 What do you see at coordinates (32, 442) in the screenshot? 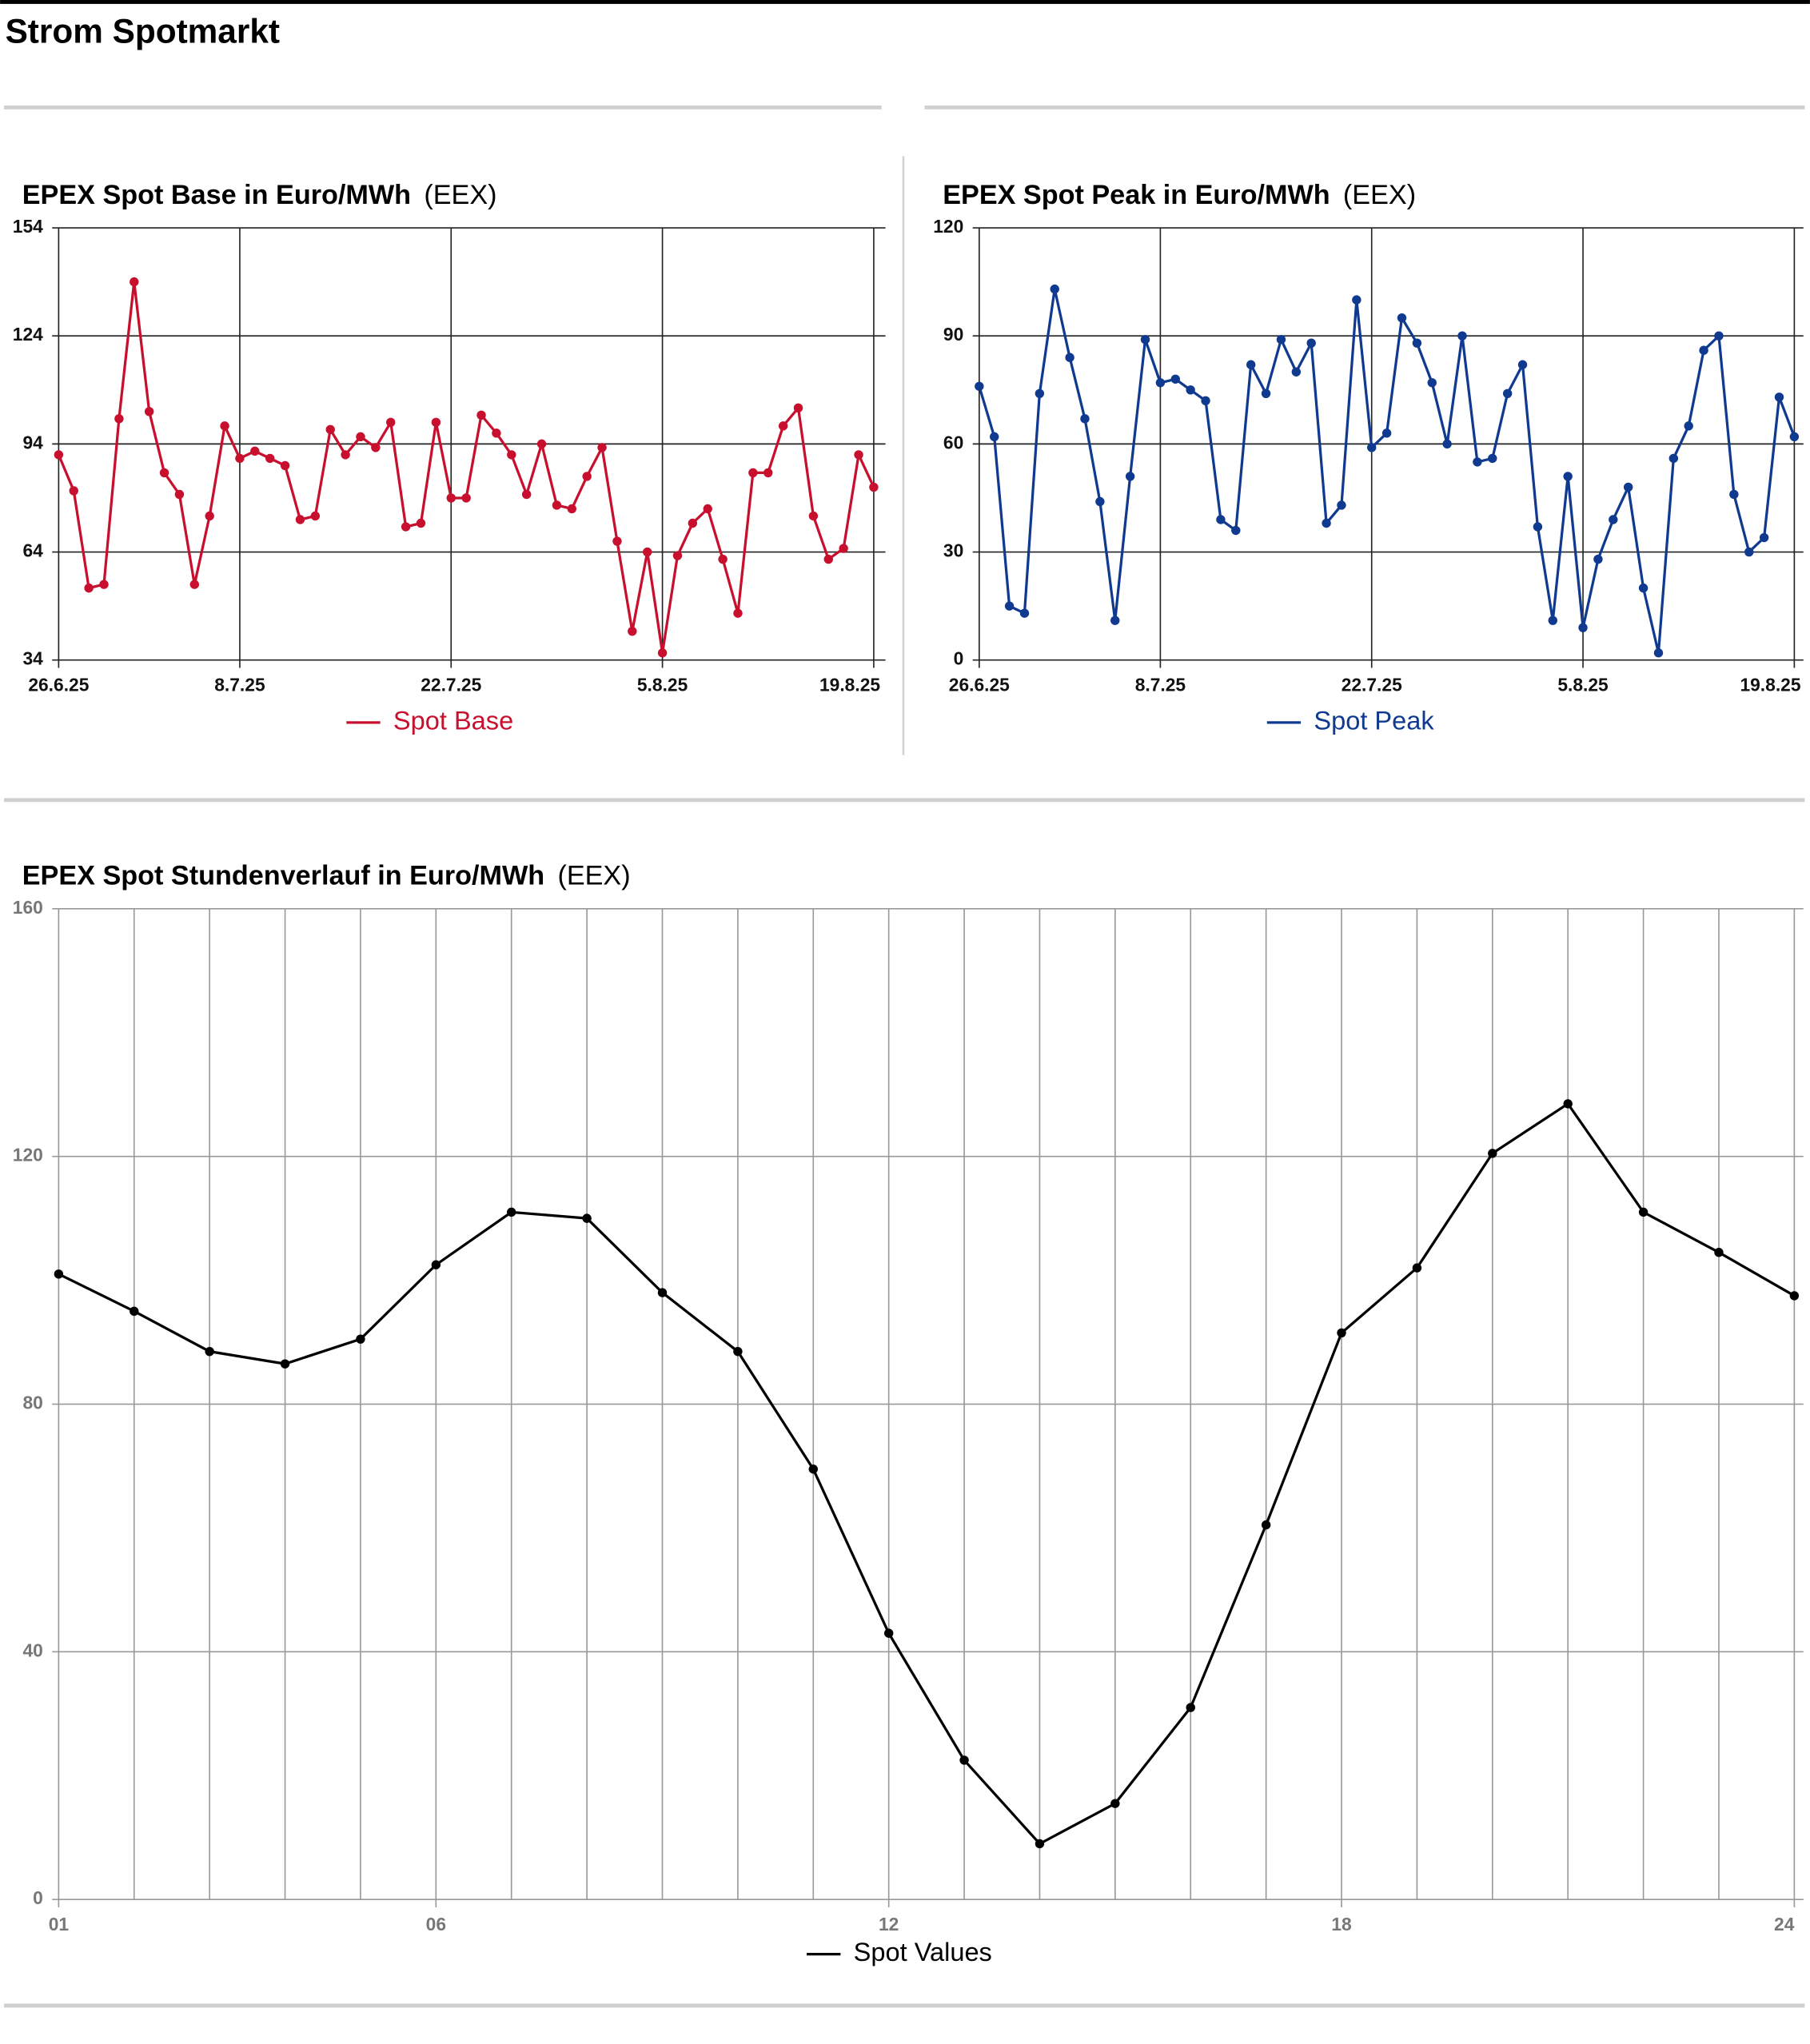
I see `y-tick-label: 94` at bounding box center [32, 442].